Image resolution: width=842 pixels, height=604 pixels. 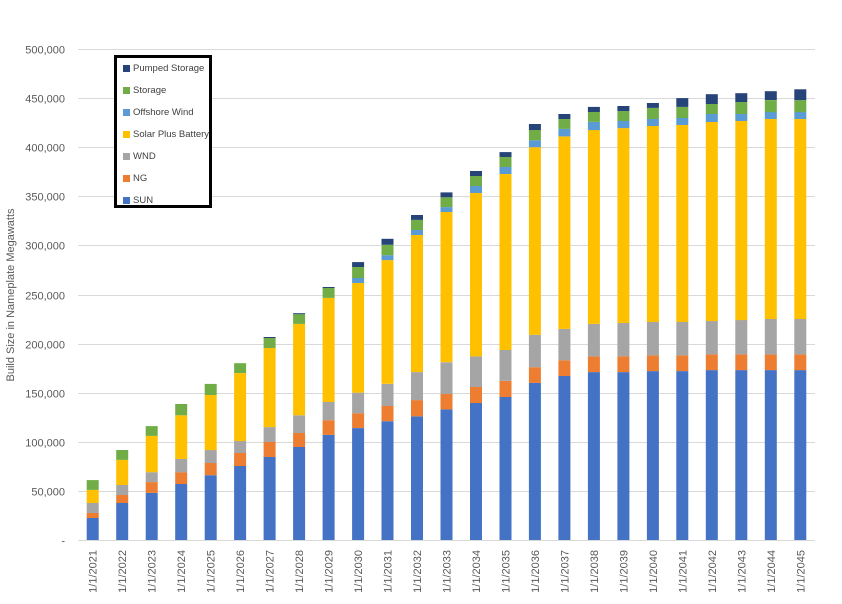 I want to click on legend-item: SUN, so click(x=138, y=200).